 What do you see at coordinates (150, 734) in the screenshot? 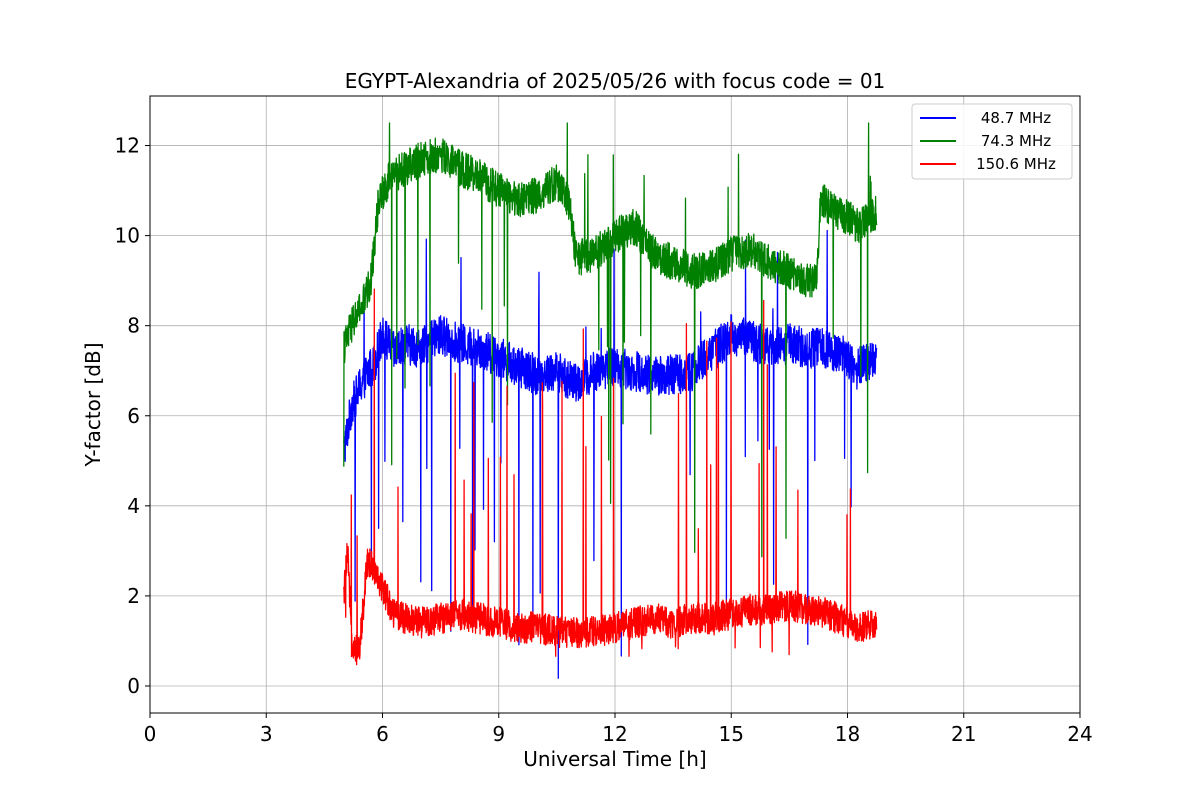
I see `x-tick-label: 0` at bounding box center [150, 734].